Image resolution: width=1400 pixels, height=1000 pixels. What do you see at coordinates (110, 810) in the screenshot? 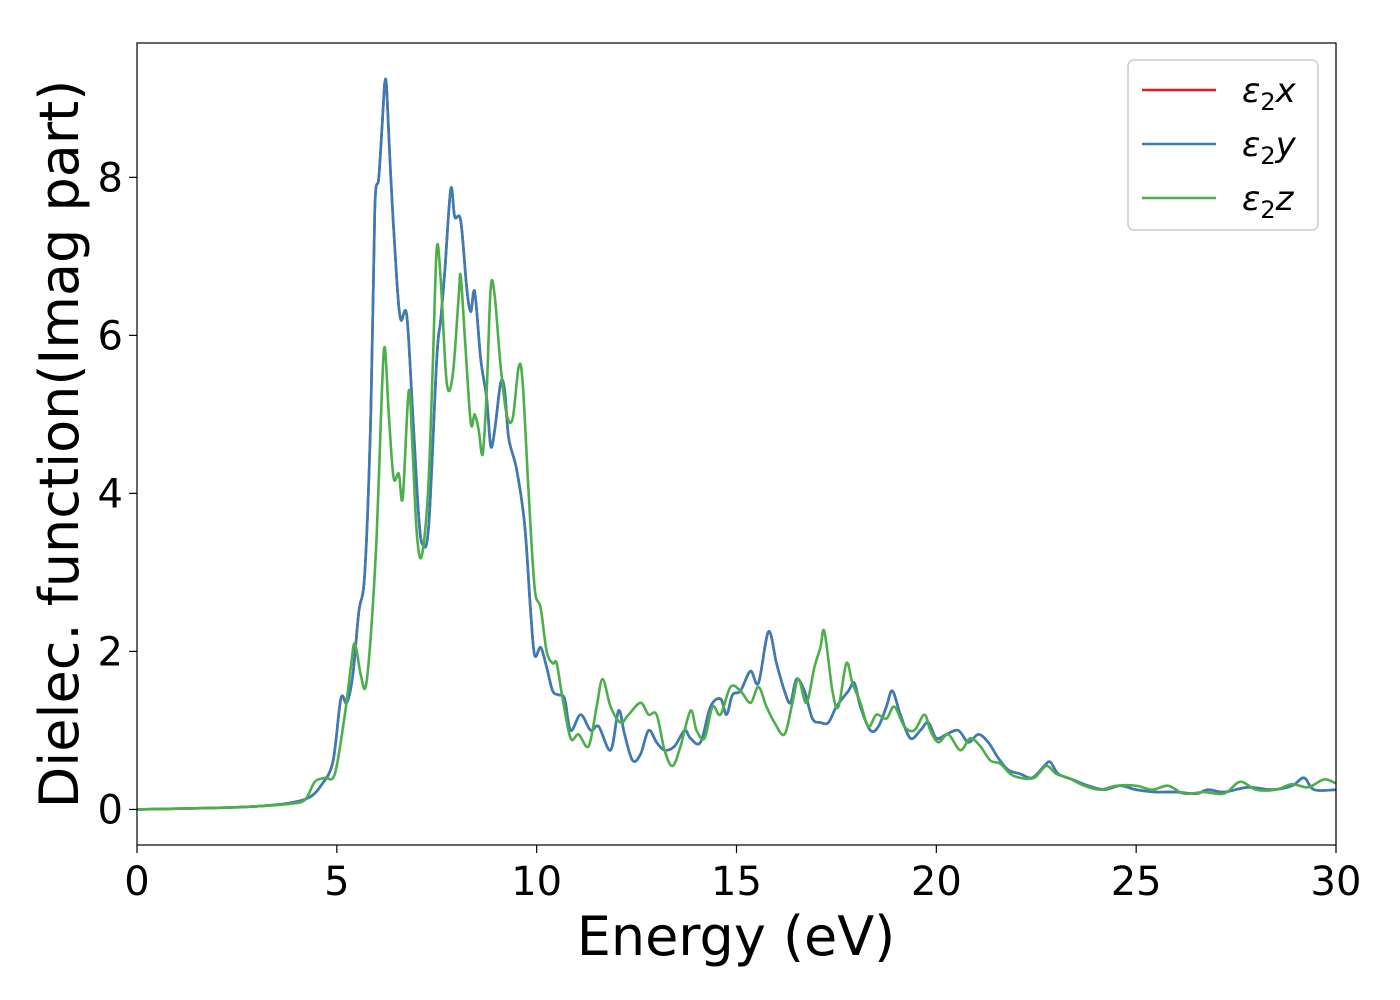
I see `y-tick-label: 0` at bounding box center [110, 810].